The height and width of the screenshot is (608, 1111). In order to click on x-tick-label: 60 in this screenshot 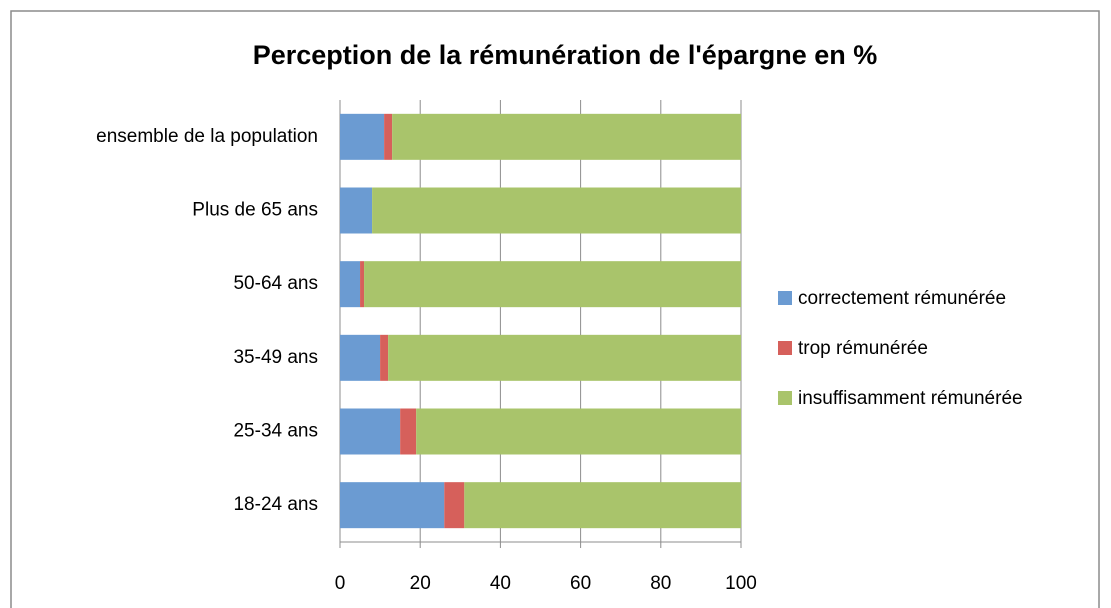, I will do `click(580, 583)`.